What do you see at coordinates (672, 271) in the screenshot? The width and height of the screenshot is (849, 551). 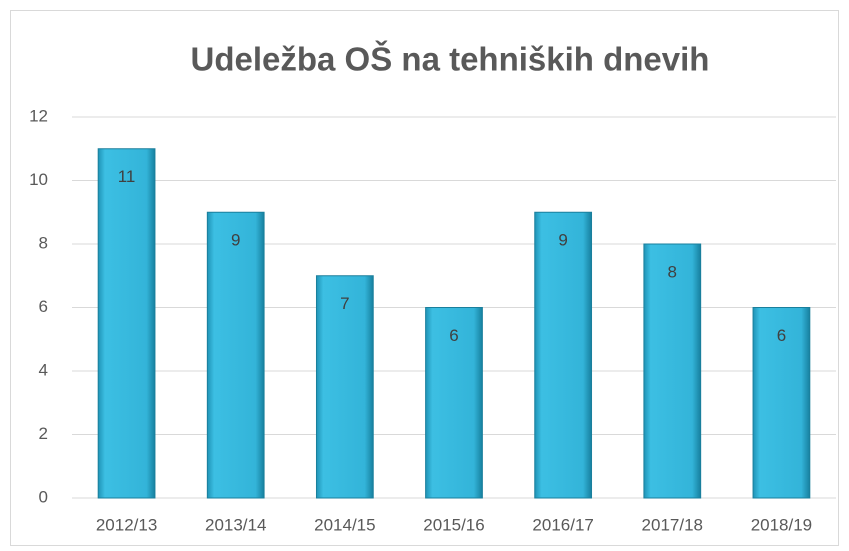 I see `data-label: 8` at bounding box center [672, 271].